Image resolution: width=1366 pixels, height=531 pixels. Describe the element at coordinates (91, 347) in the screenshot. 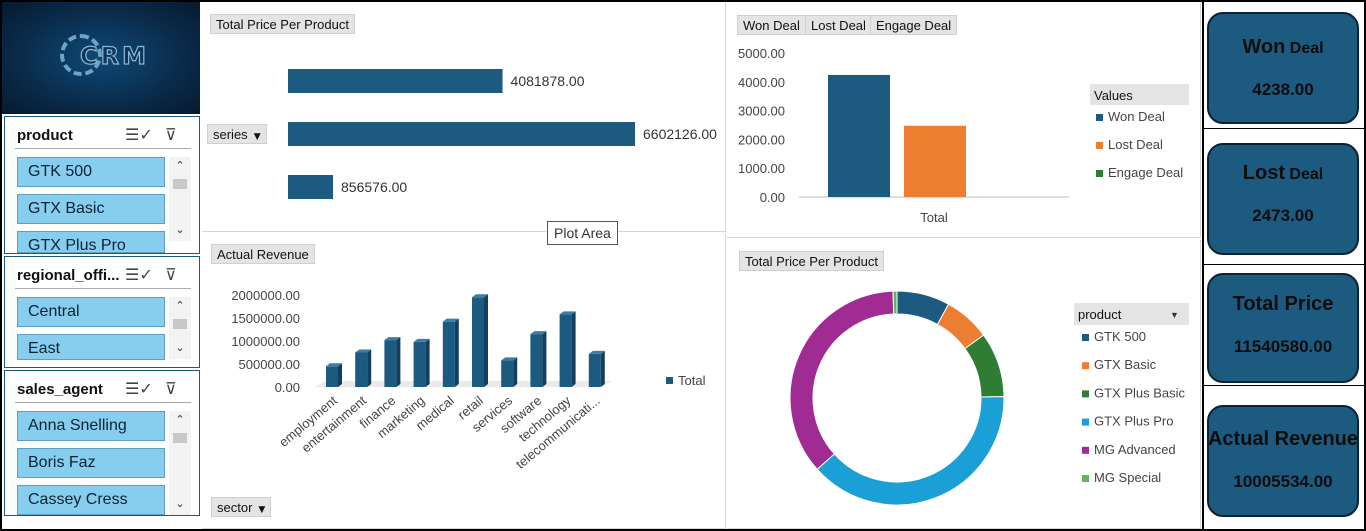

I see `slicer-item: East` at that location.